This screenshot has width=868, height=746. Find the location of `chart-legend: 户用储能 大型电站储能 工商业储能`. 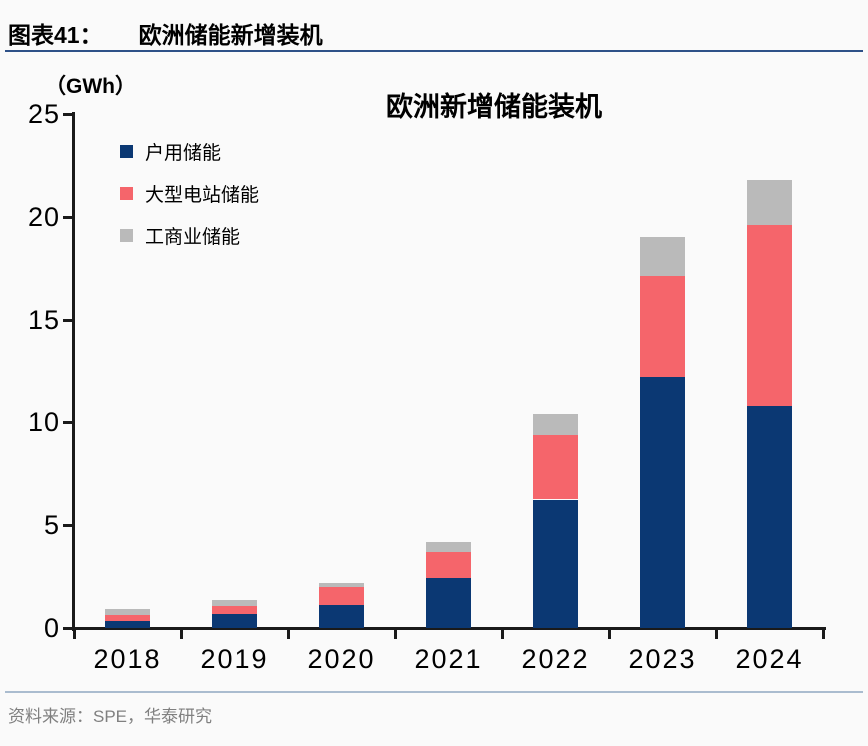

chart-legend: 户用储能 大型电站储能 工商业储能 is located at coordinates (189, 203).